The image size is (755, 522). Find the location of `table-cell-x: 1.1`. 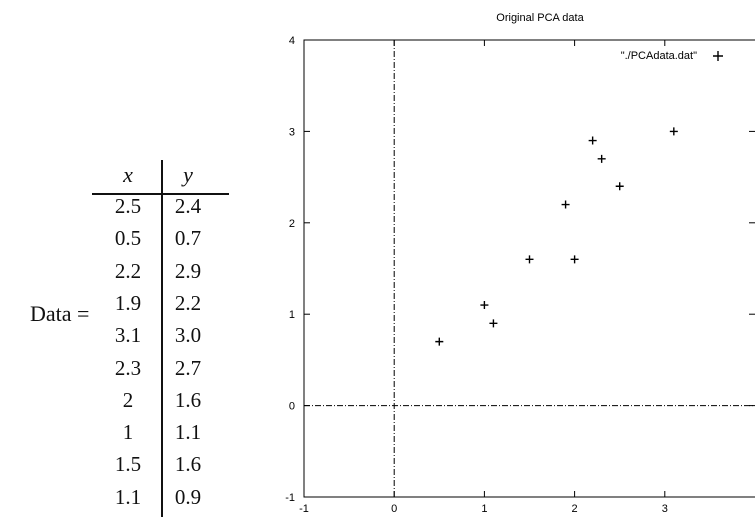

table-cell-x: 1.1 is located at coordinates (128, 496).